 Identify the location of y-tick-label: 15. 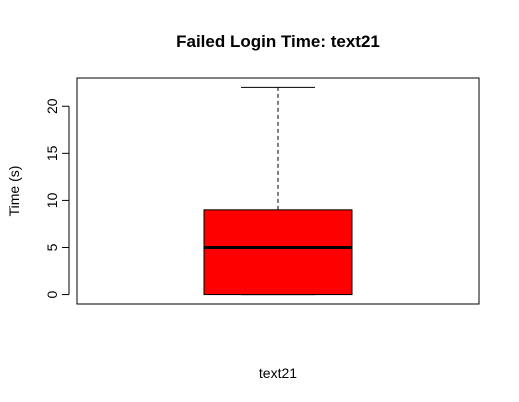
(52, 153).